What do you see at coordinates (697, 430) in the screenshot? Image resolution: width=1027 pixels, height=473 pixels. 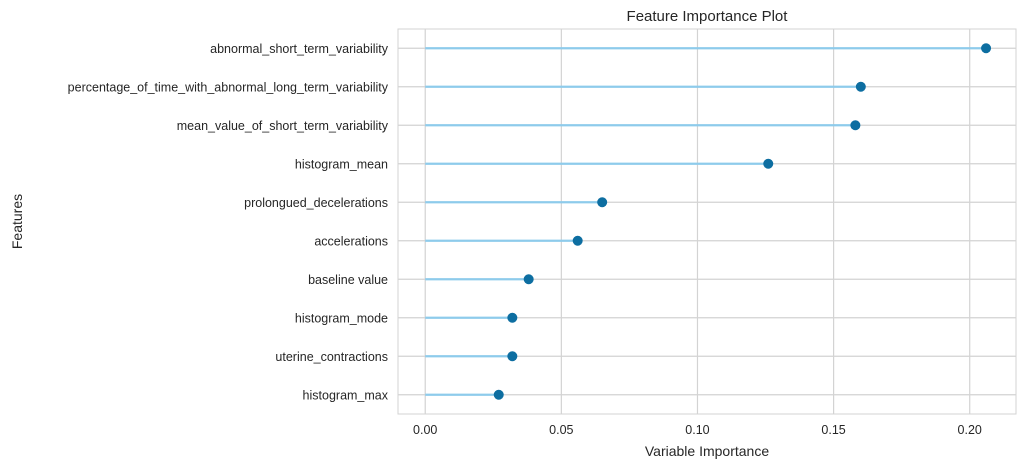 I see `x-tick-label: 0.10` at bounding box center [697, 430].